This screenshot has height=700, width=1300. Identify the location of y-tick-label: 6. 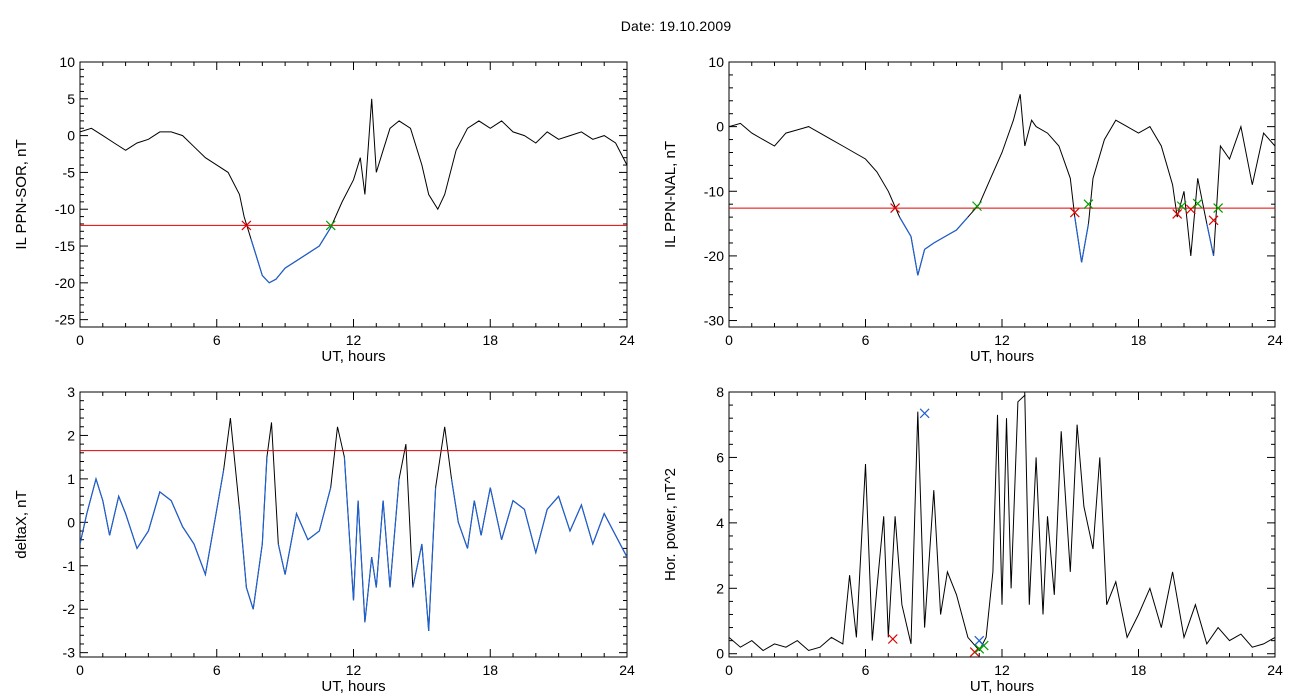
(720, 457).